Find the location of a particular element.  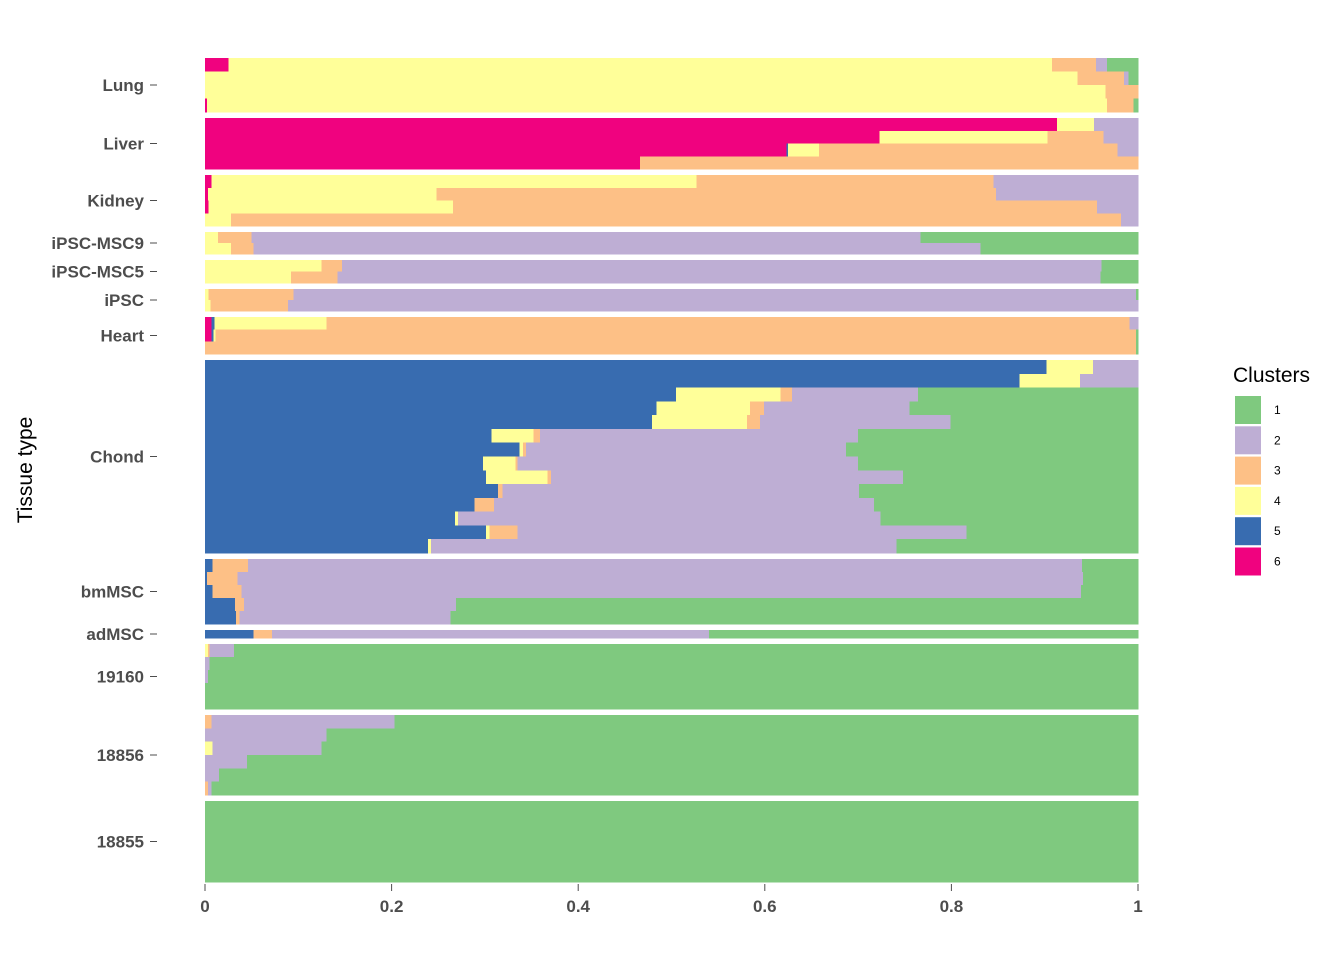

x-tick-label: 0.2 is located at coordinates (392, 906).